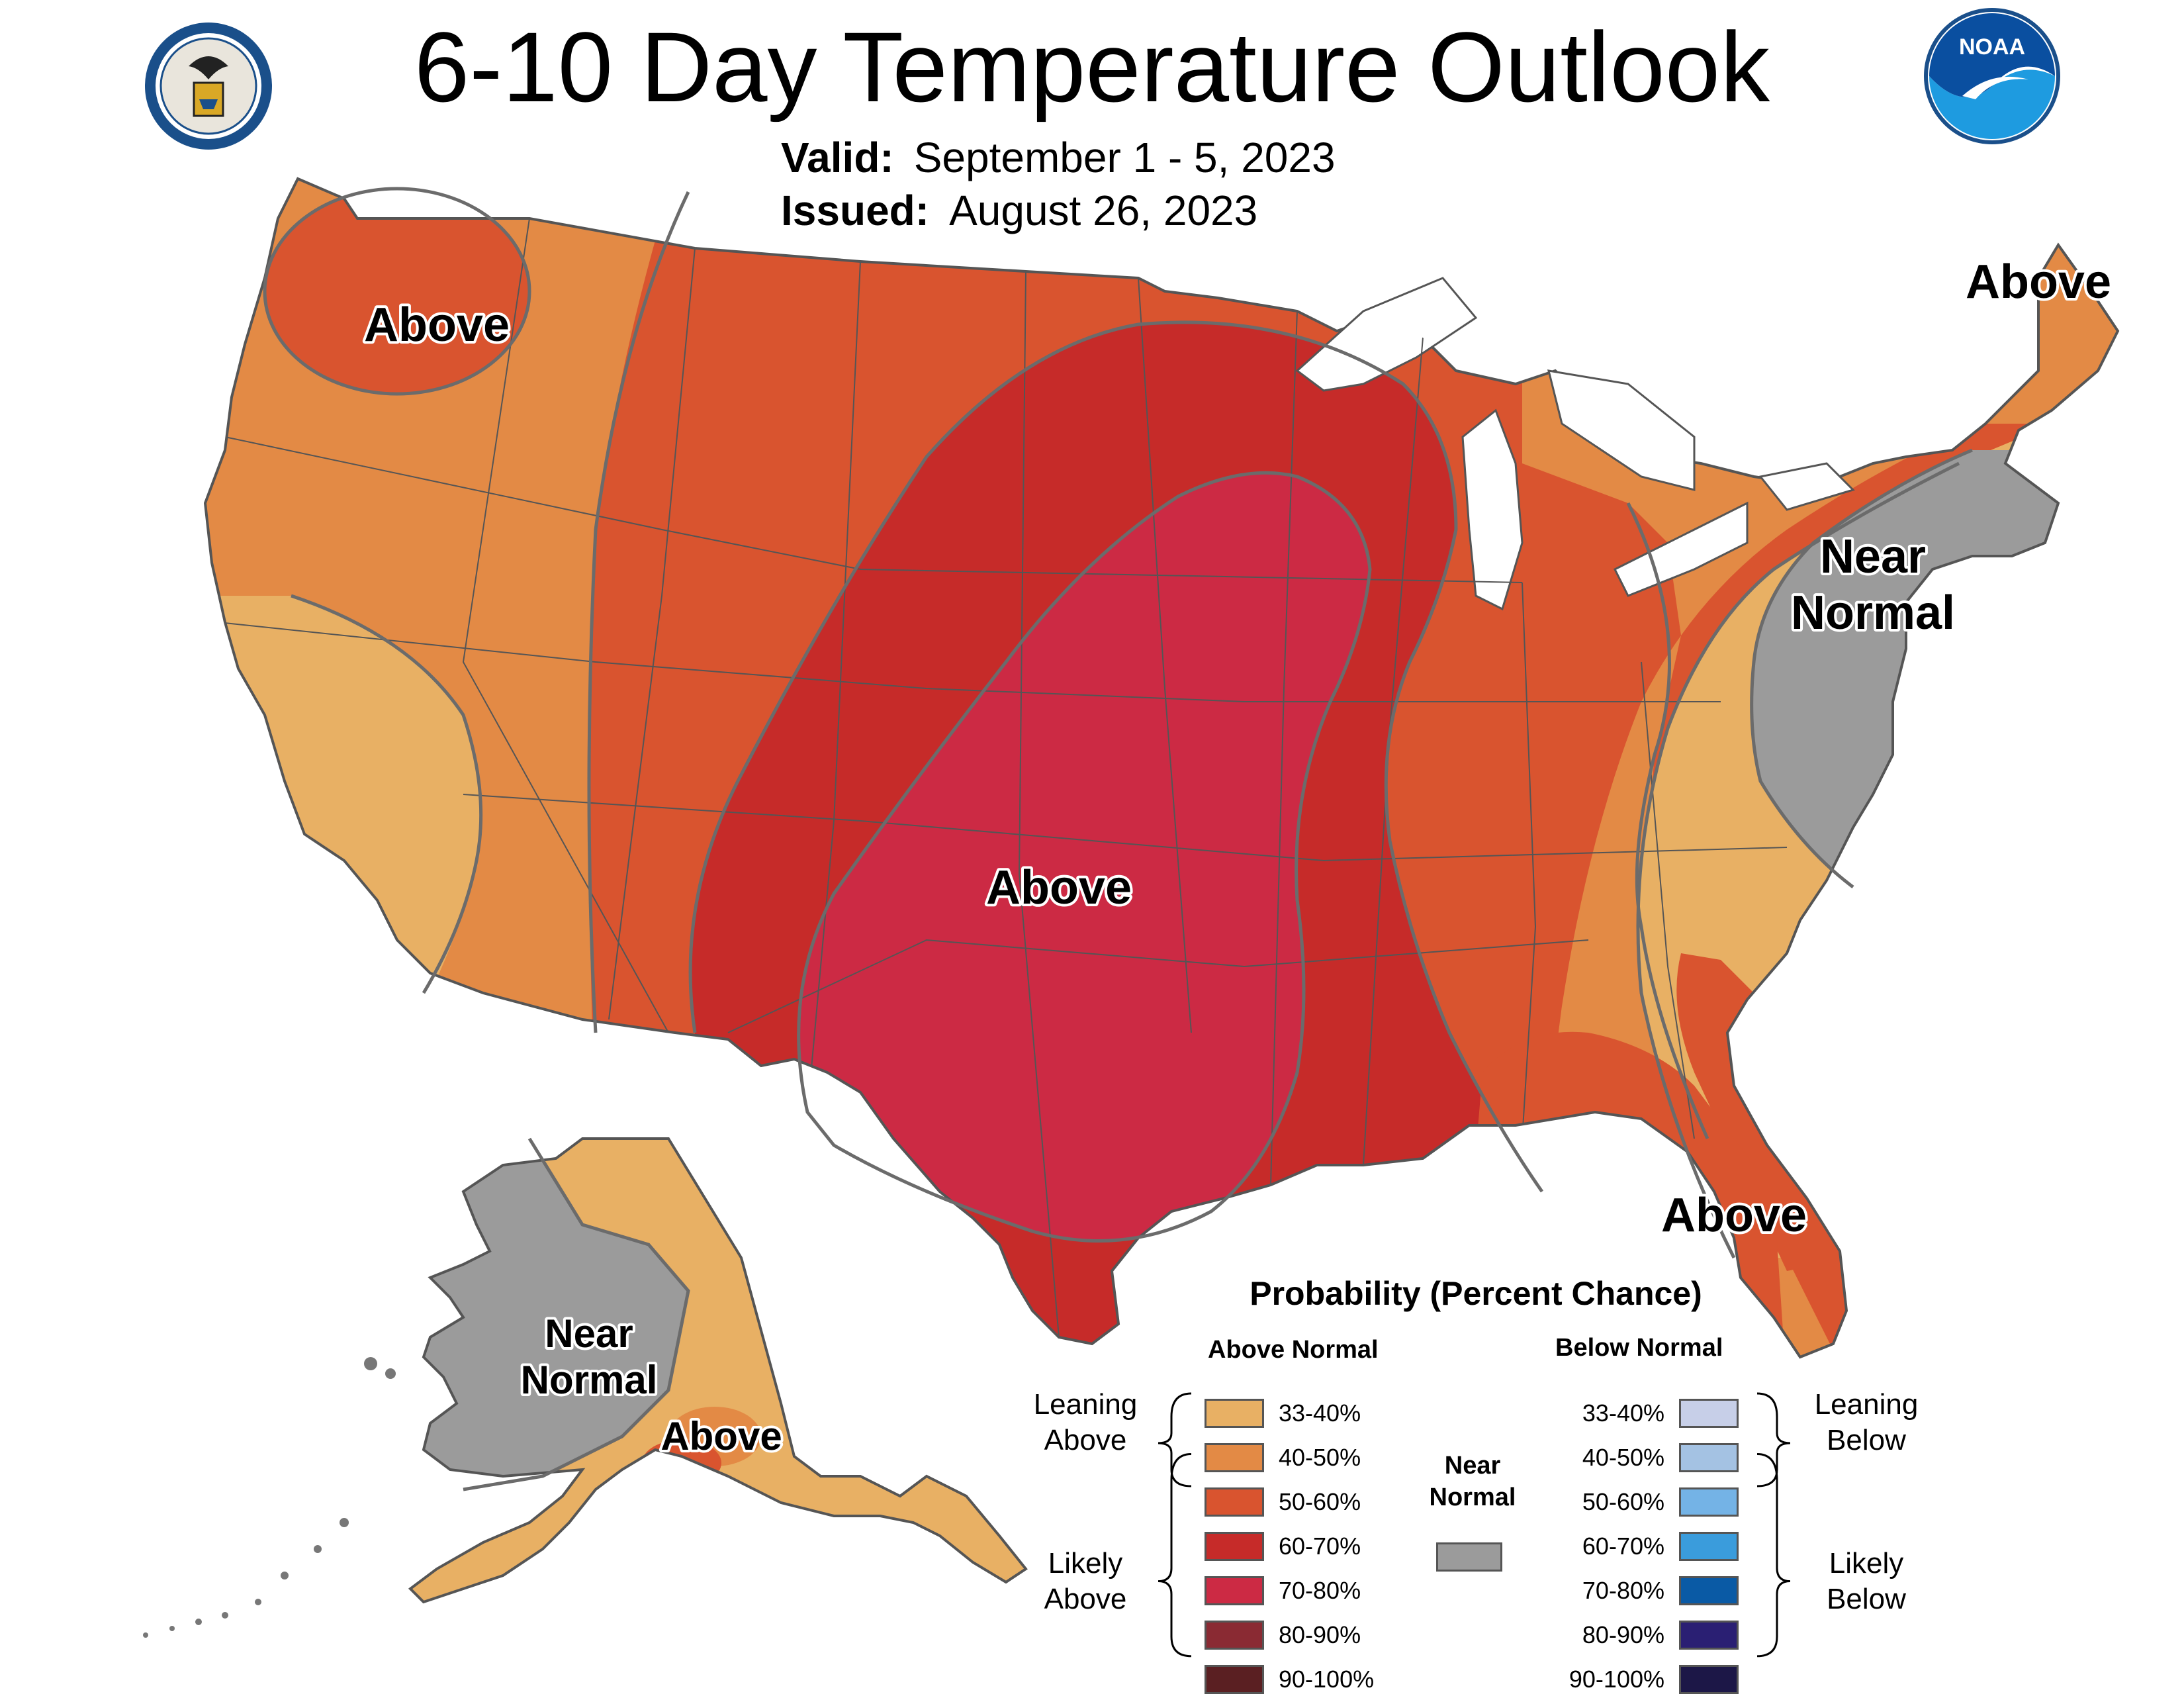 This screenshot has height=1696, width=2184. I want to click on above-range-label: 50-60%, so click(1320, 1501).